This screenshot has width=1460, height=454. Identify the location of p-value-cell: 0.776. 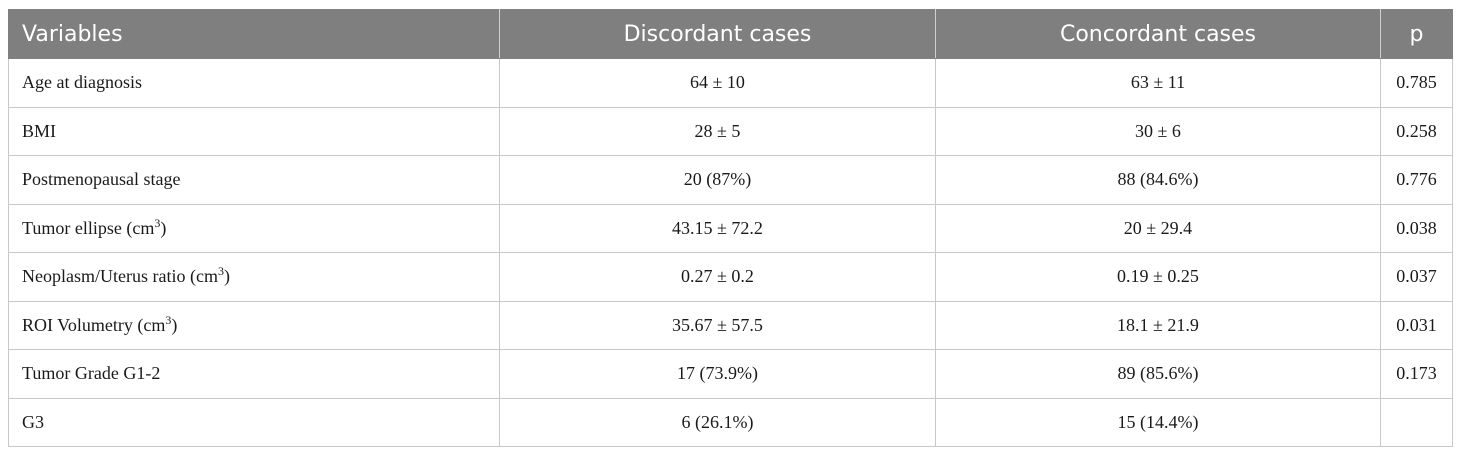
(1416, 180).